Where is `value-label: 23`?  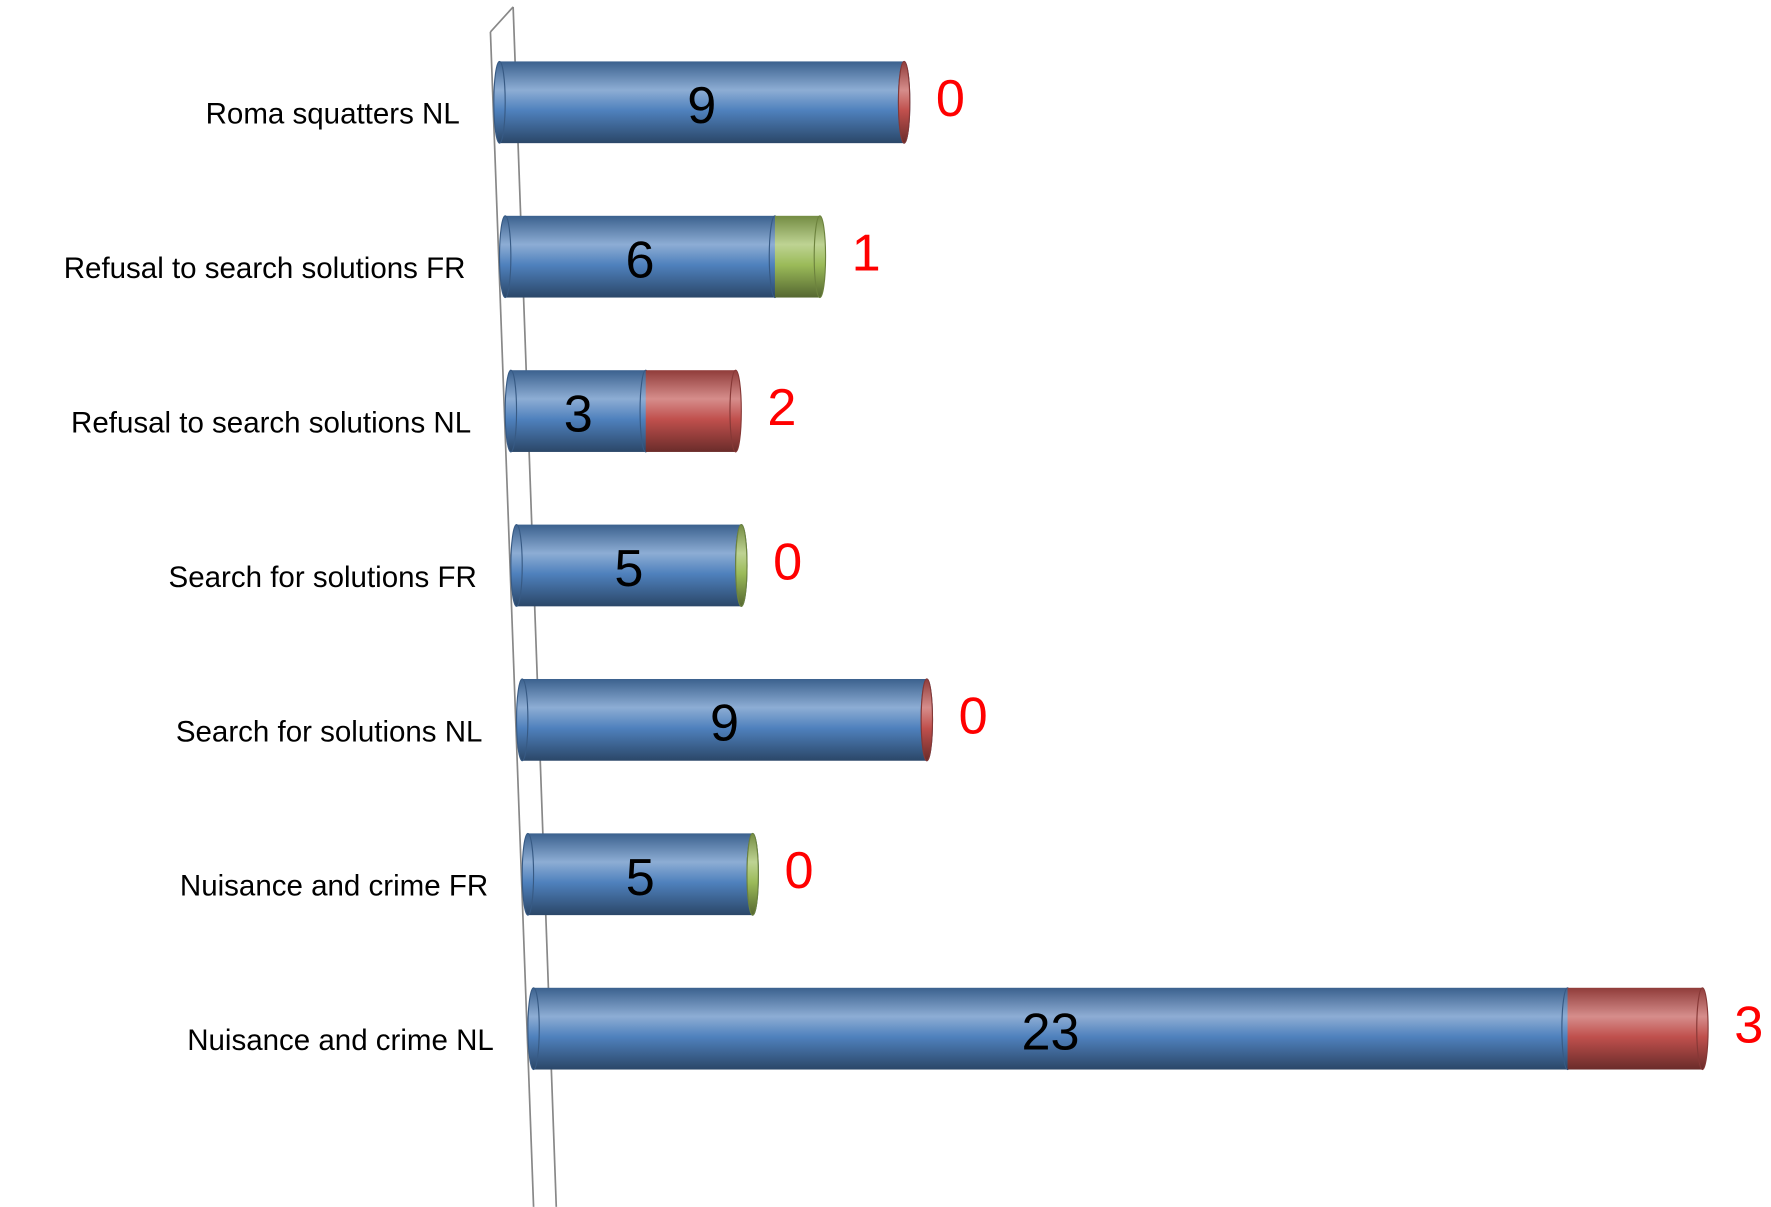
value-label: 23 is located at coordinates (1051, 1032).